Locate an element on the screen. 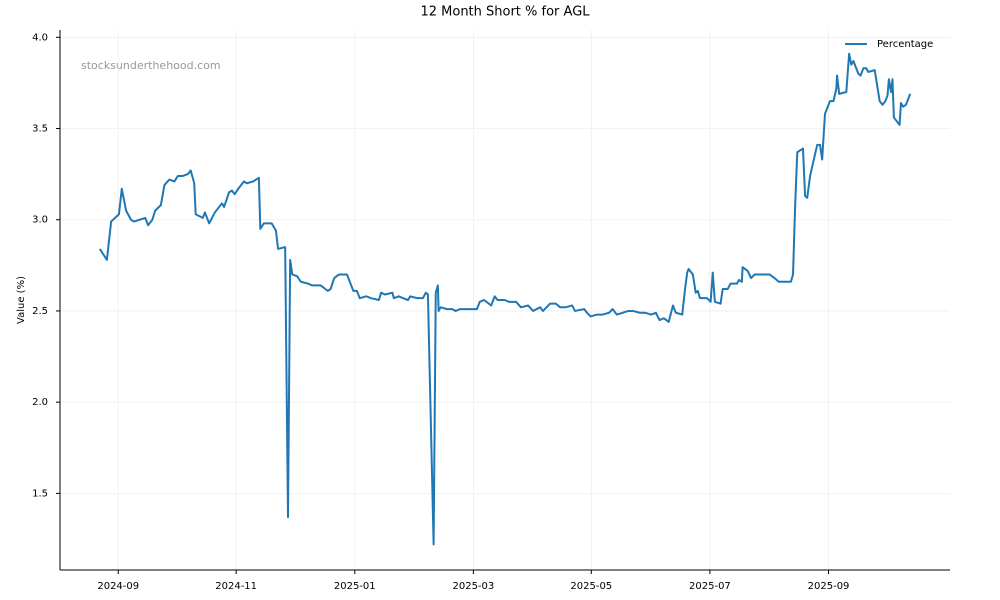  legend-label: Percentage is located at coordinates (905, 44).